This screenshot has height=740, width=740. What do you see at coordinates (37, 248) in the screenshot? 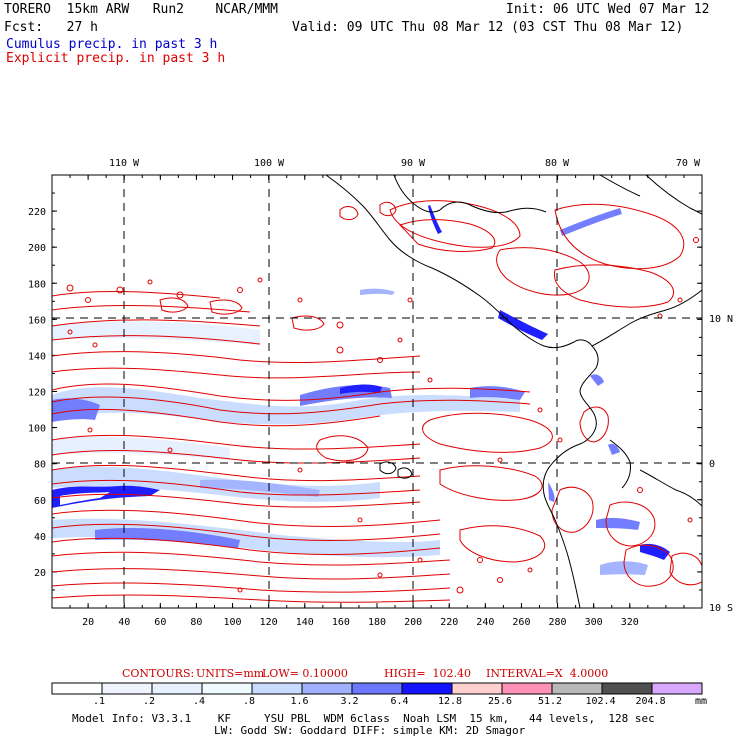
I see `y-tick-label: 200` at bounding box center [37, 248].